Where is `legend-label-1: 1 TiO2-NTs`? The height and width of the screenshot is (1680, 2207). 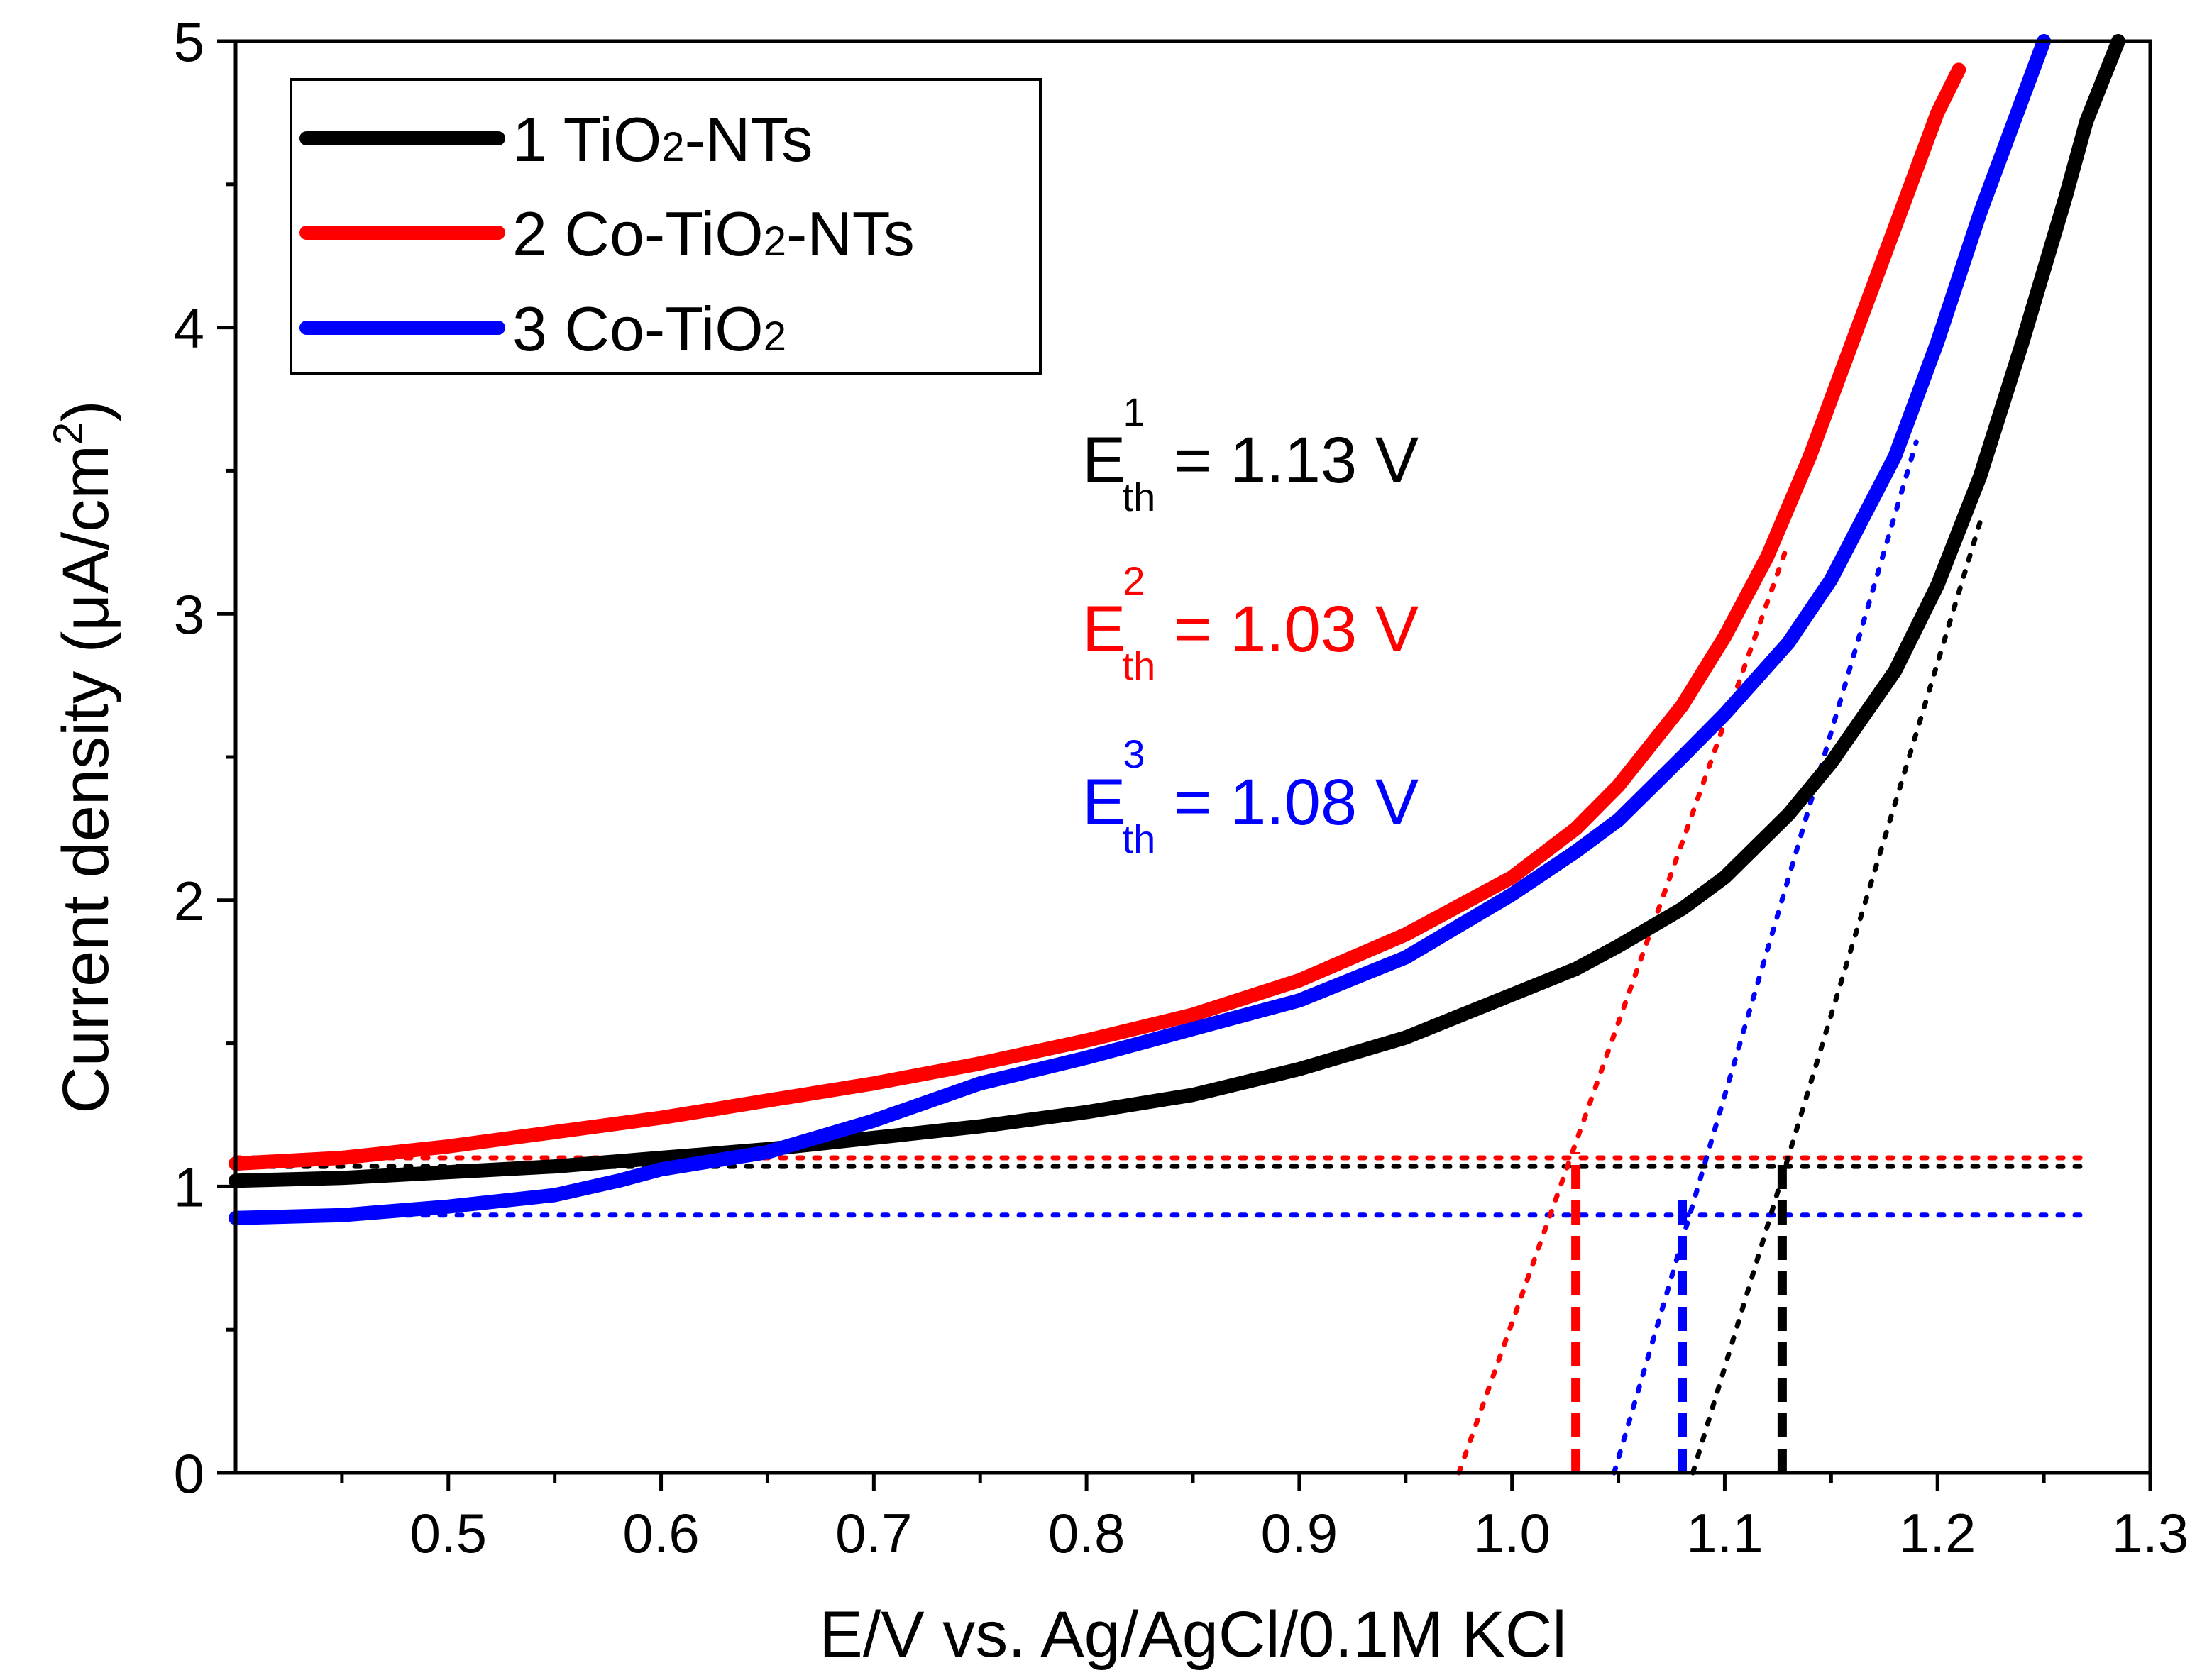
legend-label-1: 1 TiO2-NTs is located at coordinates (662, 139).